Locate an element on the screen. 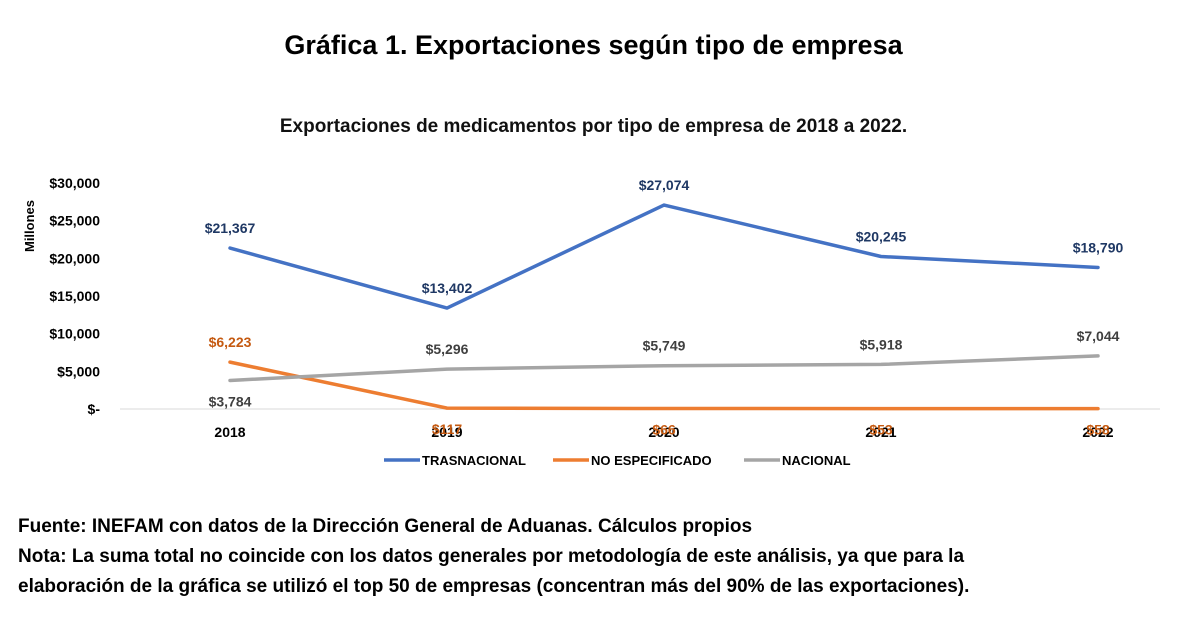 The image size is (1187, 620). data-label: $27,074 is located at coordinates (664, 185).